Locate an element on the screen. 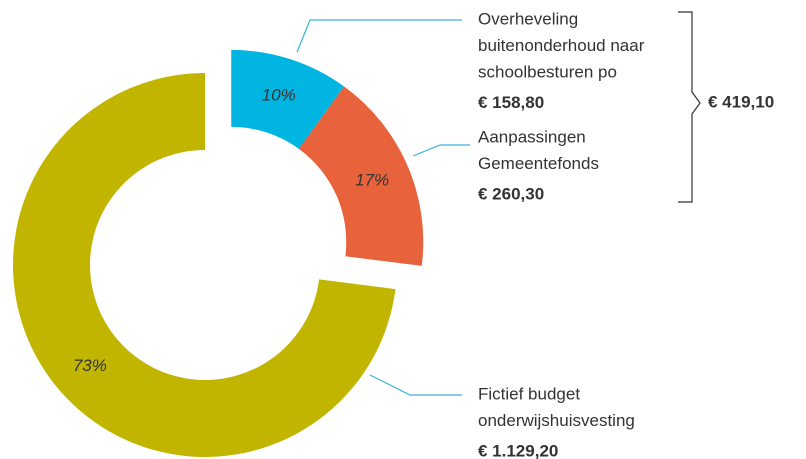 The width and height of the screenshot is (806, 459). percent-label: 17% is located at coordinates (372, 179).